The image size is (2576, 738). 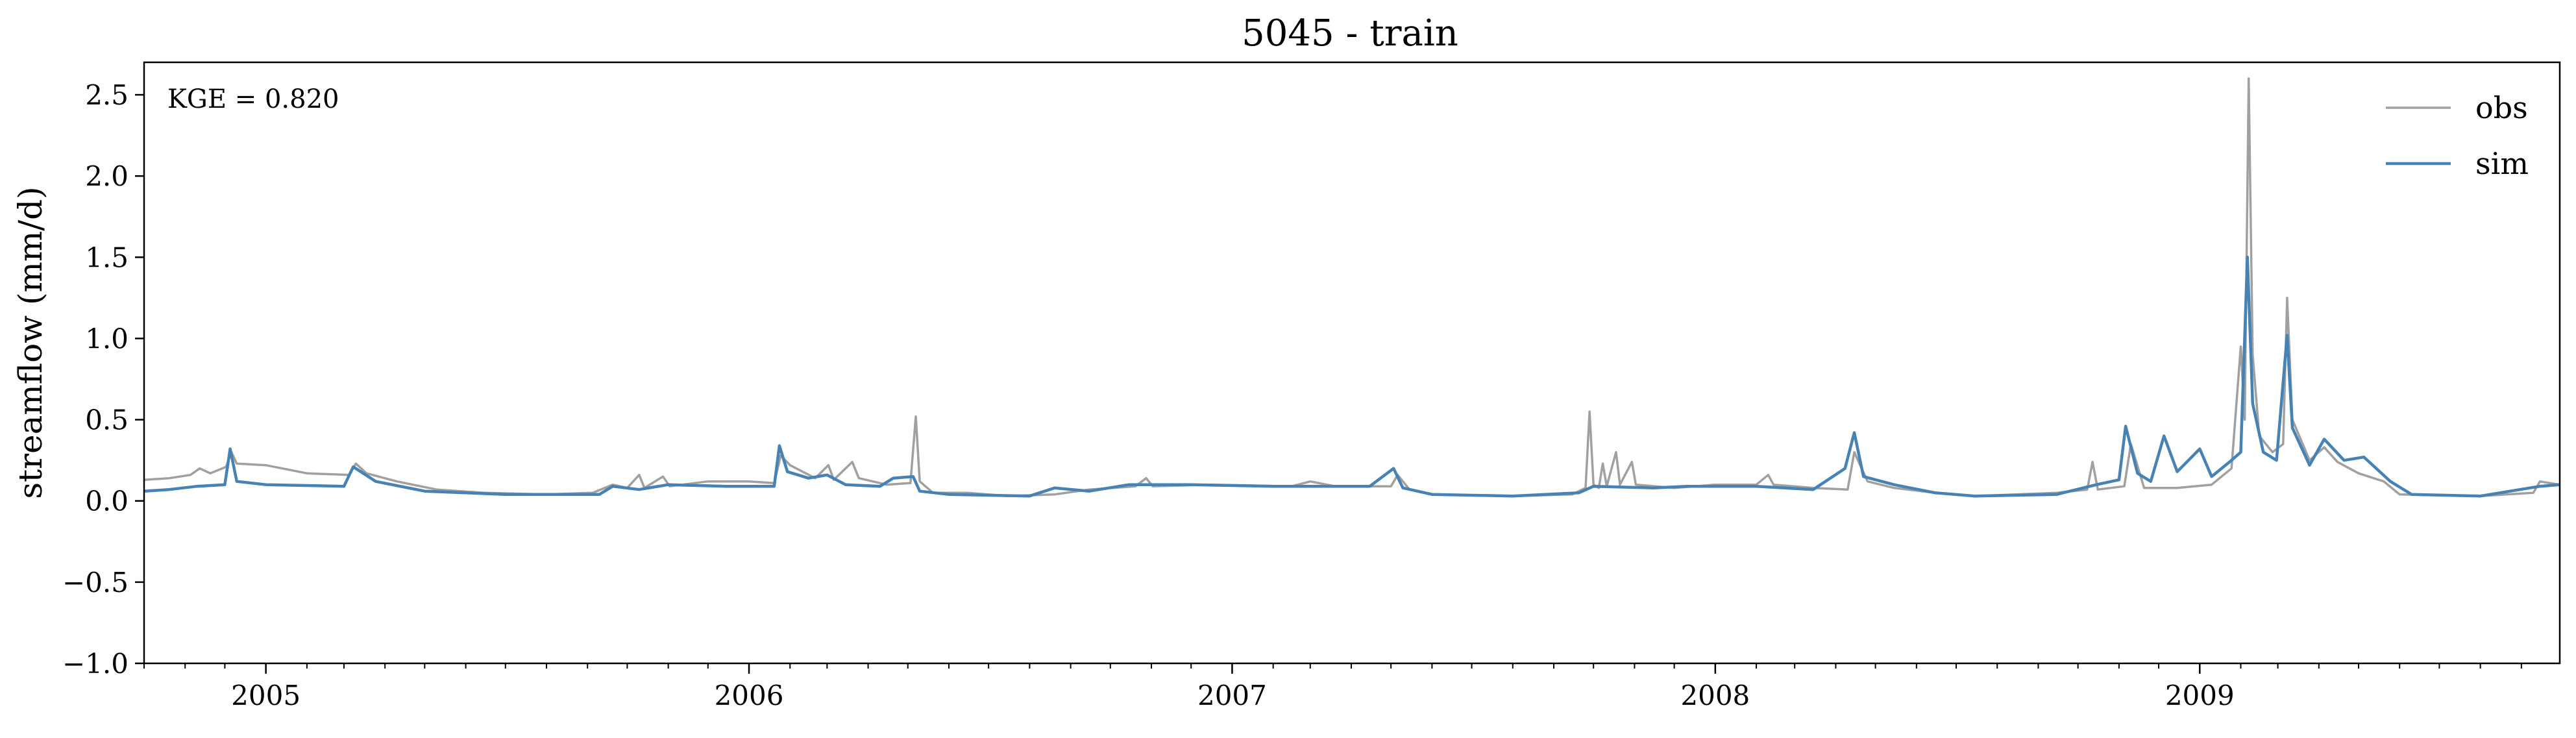 What do you see at coordinates (95, 583) in the screenshot?
I see `y-tick-label: −0.5` at bounding box center [95, 583].